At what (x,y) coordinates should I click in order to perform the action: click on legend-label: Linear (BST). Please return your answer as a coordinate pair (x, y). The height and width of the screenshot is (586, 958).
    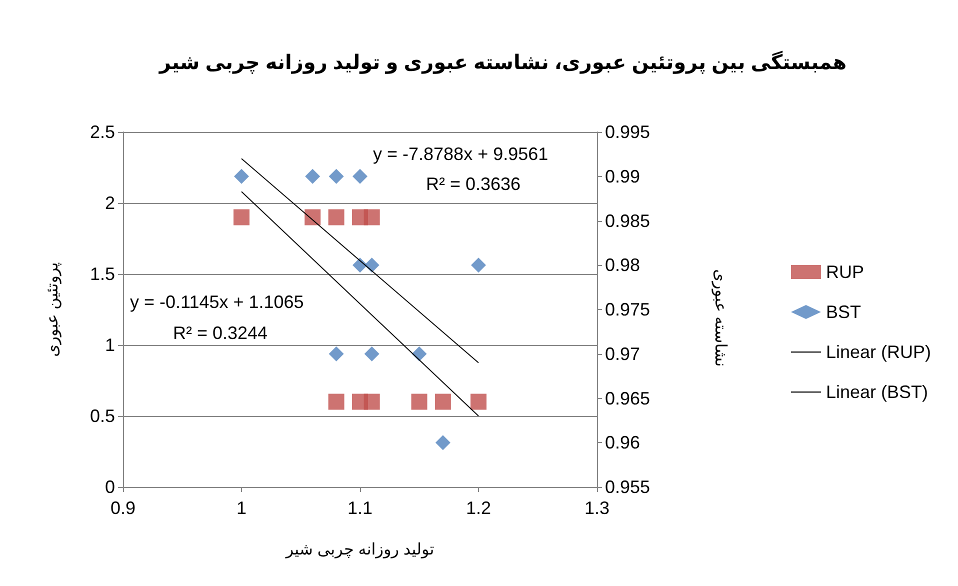
    Looking at the image, I should click on (877, 392).